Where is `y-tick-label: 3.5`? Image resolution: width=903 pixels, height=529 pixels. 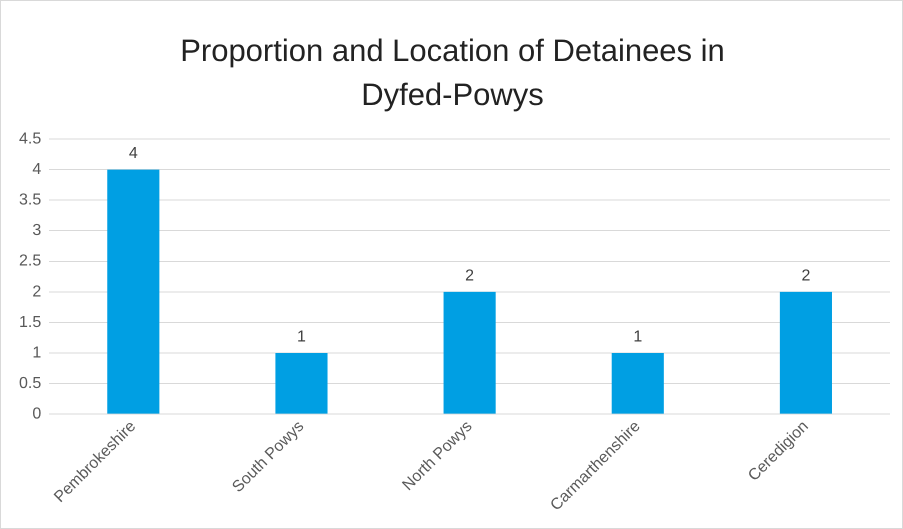
y-tick-label: 3.5 is located at coordinates (30, 200).